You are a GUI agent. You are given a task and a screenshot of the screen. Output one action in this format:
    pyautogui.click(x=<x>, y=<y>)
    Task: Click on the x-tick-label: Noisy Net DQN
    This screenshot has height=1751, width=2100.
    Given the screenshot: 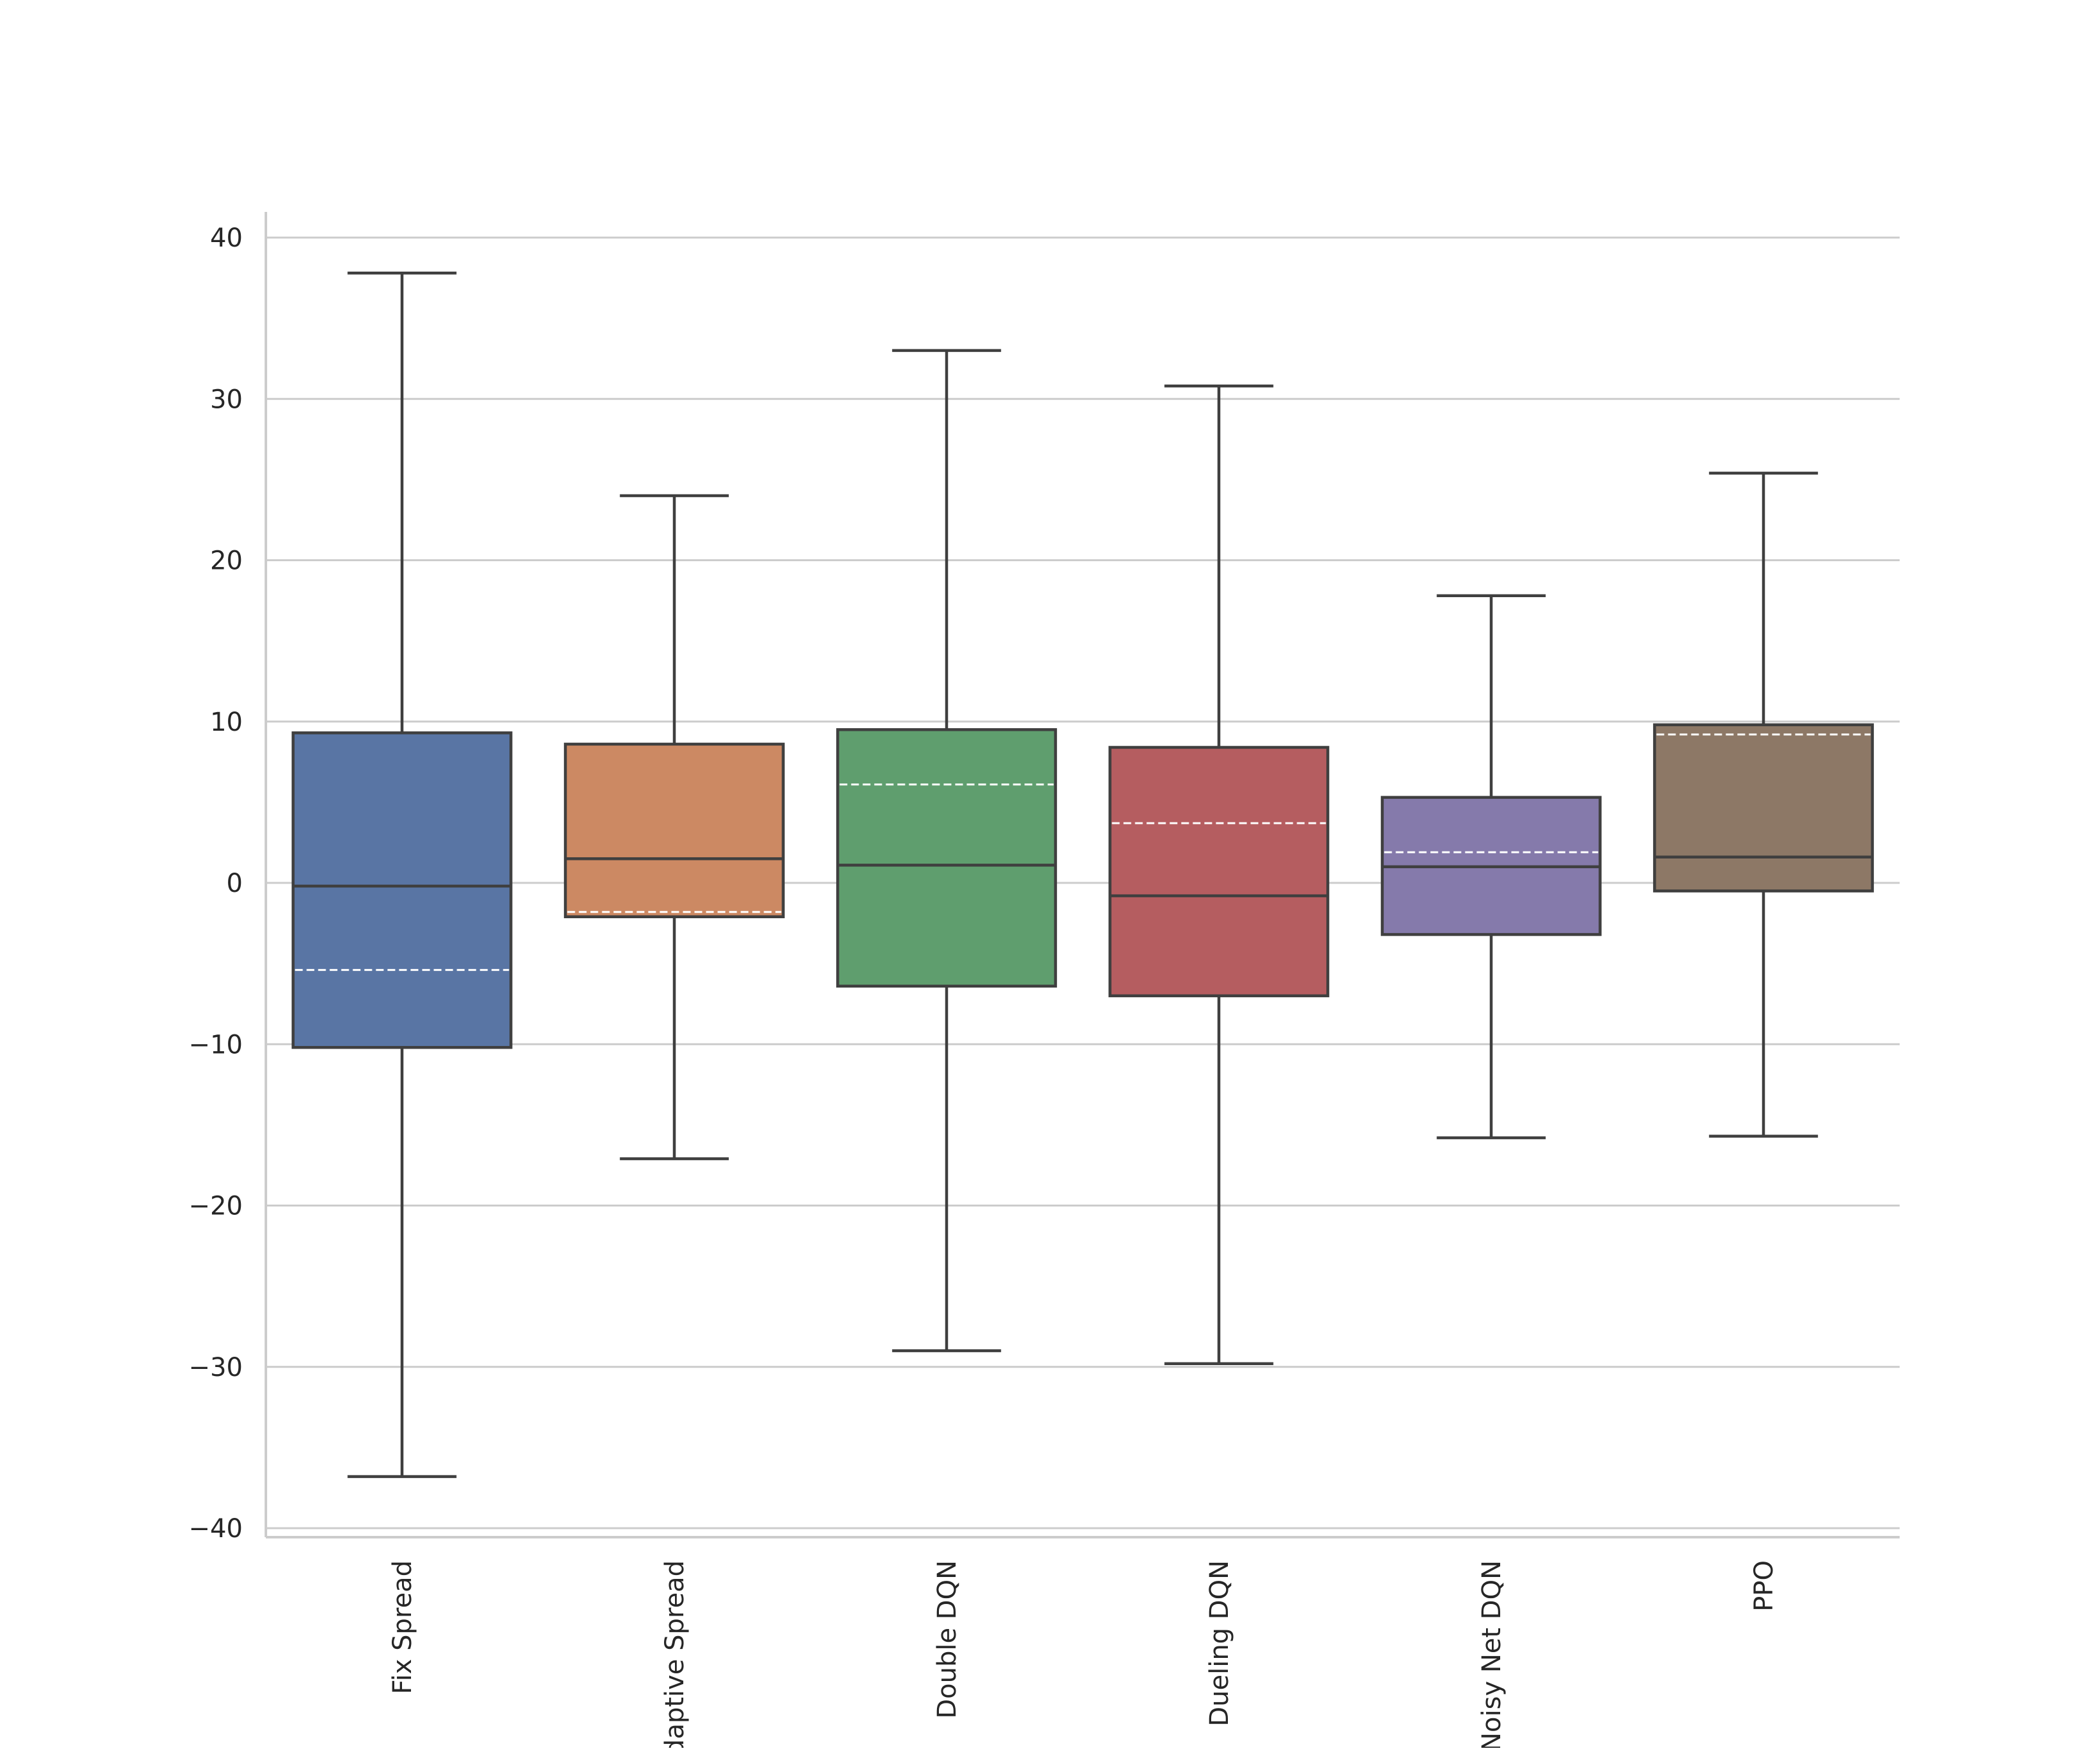 What is the action you would take?
    pyautogui.click(x=1492, y=1654)
    